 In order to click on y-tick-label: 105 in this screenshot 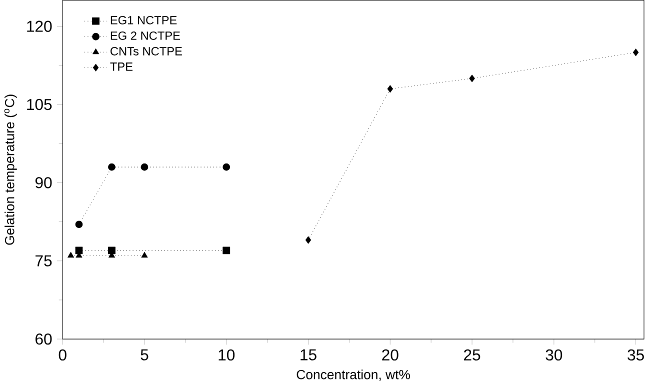, I will do `click(39, 104)`.